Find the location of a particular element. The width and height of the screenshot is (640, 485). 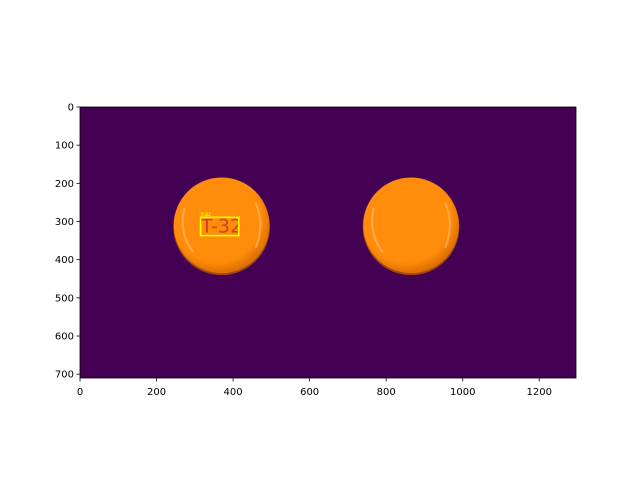

pill-1: T-32T-32 is located at coordinates (221, 226).